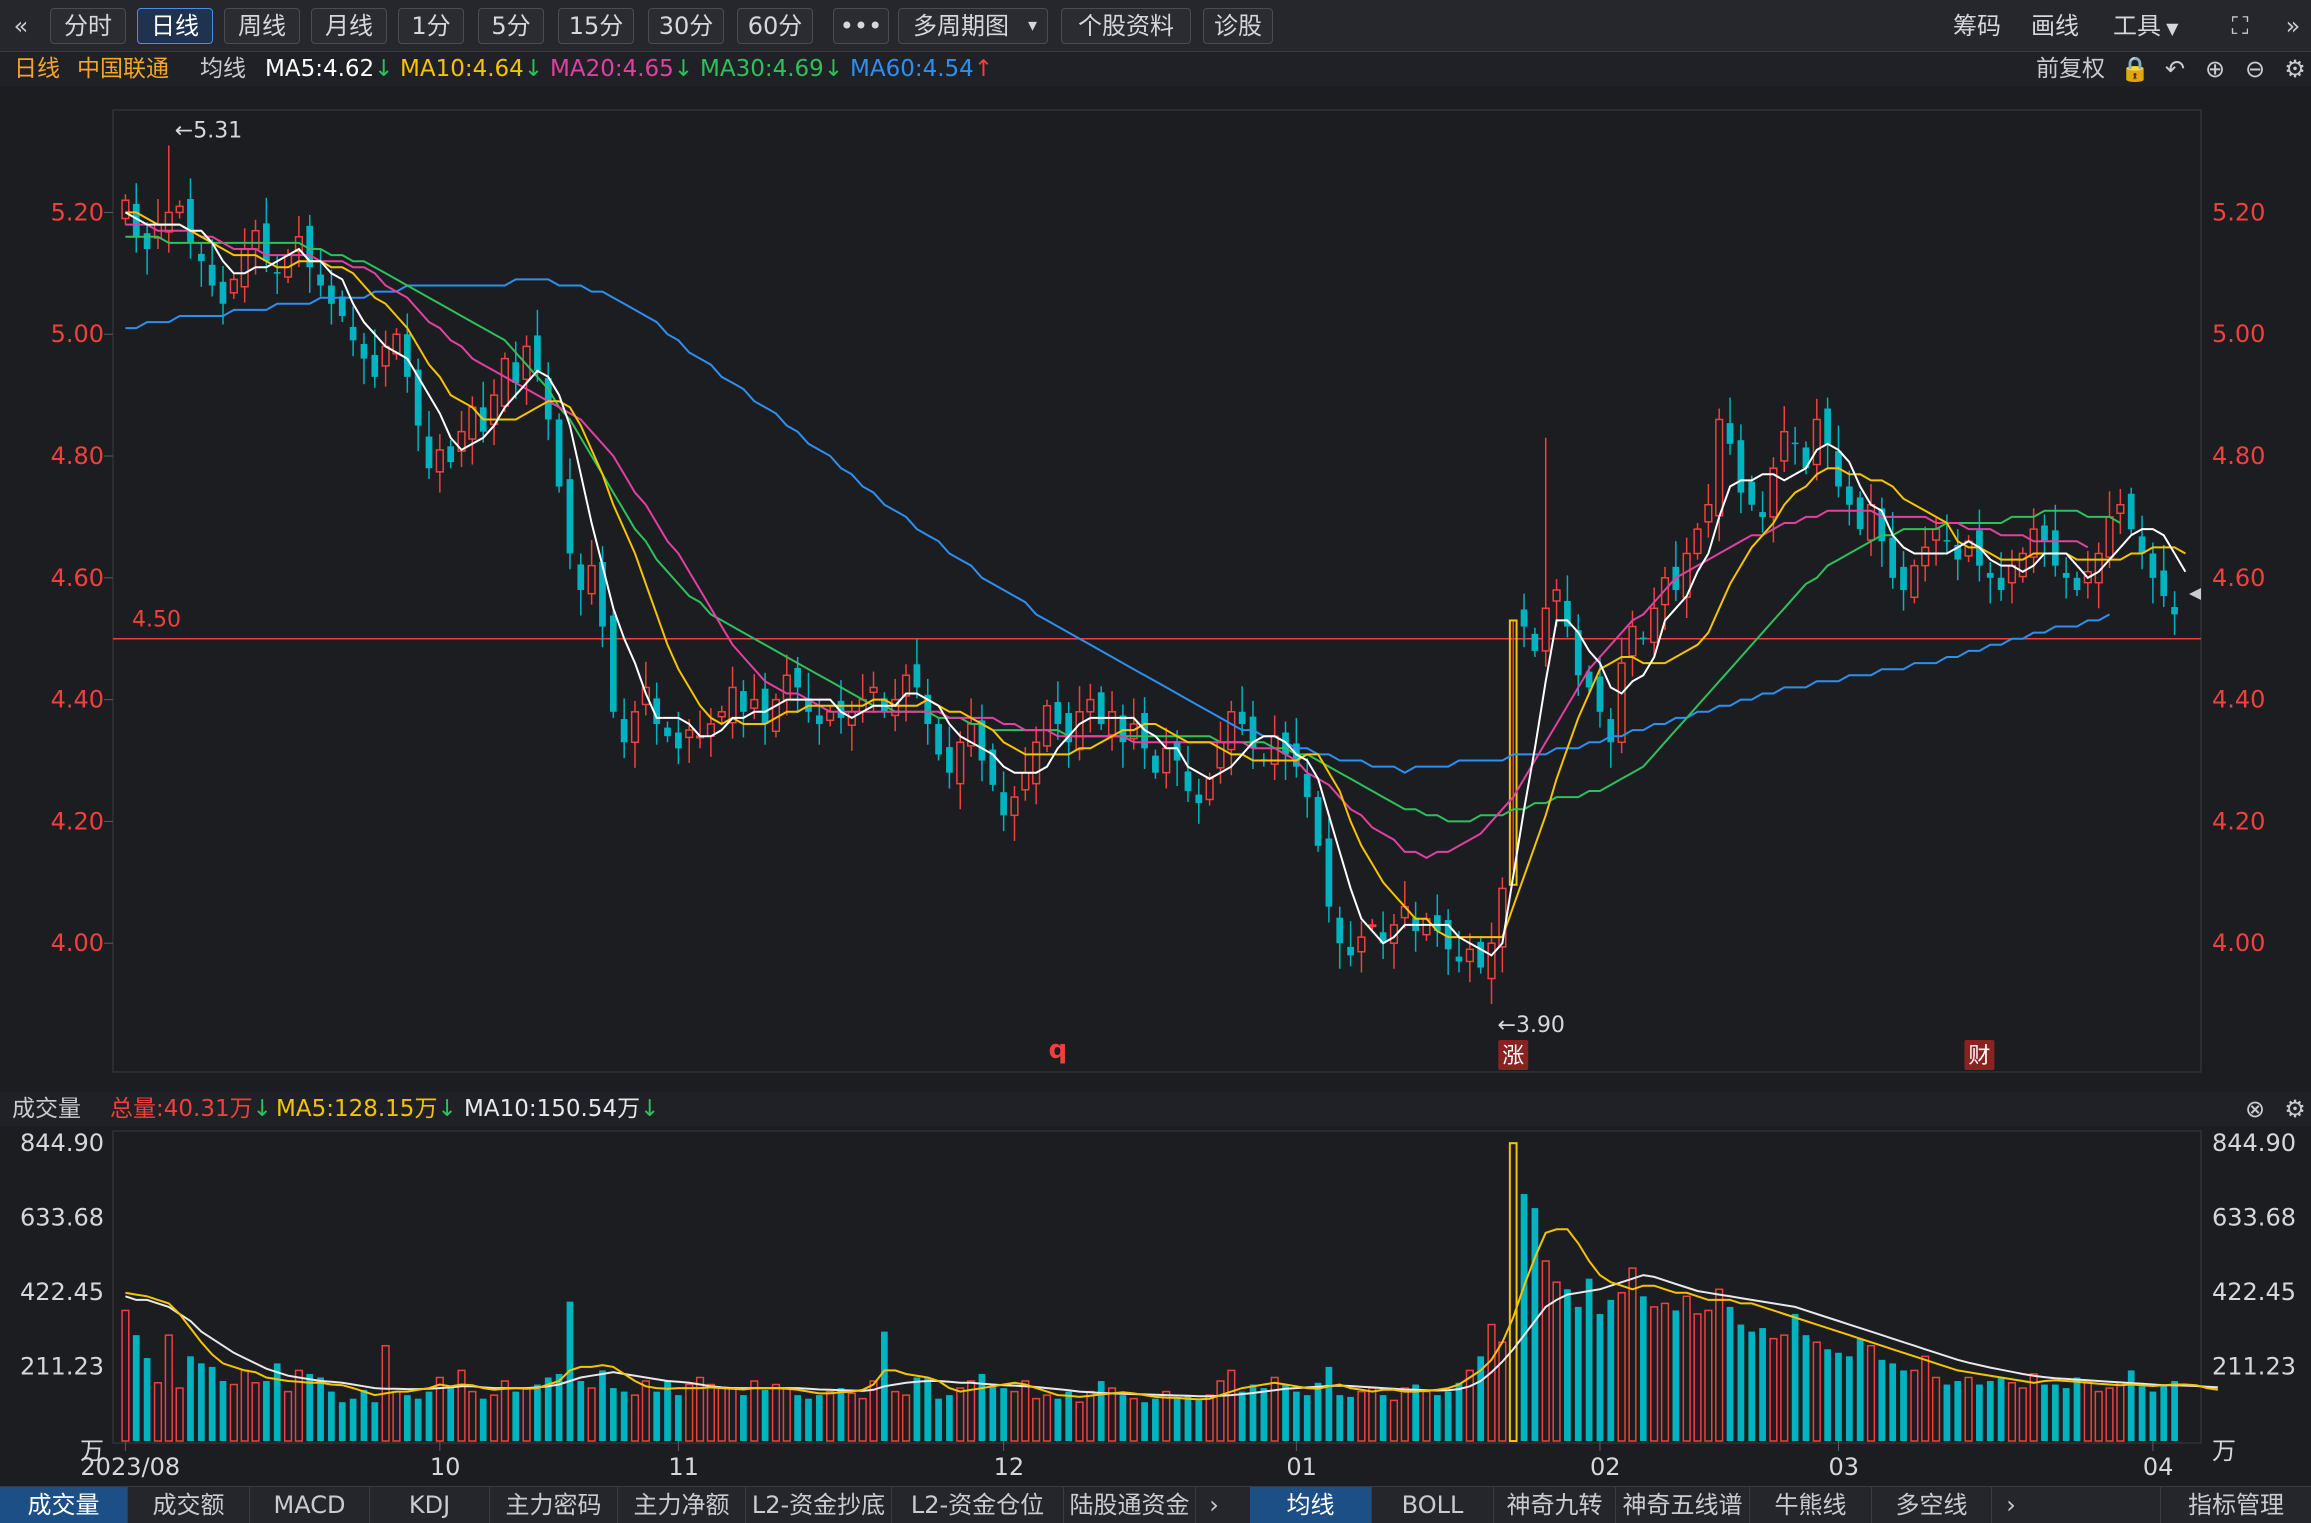  I want to click on overlay-tab: 均线, so click(1311, 1505).